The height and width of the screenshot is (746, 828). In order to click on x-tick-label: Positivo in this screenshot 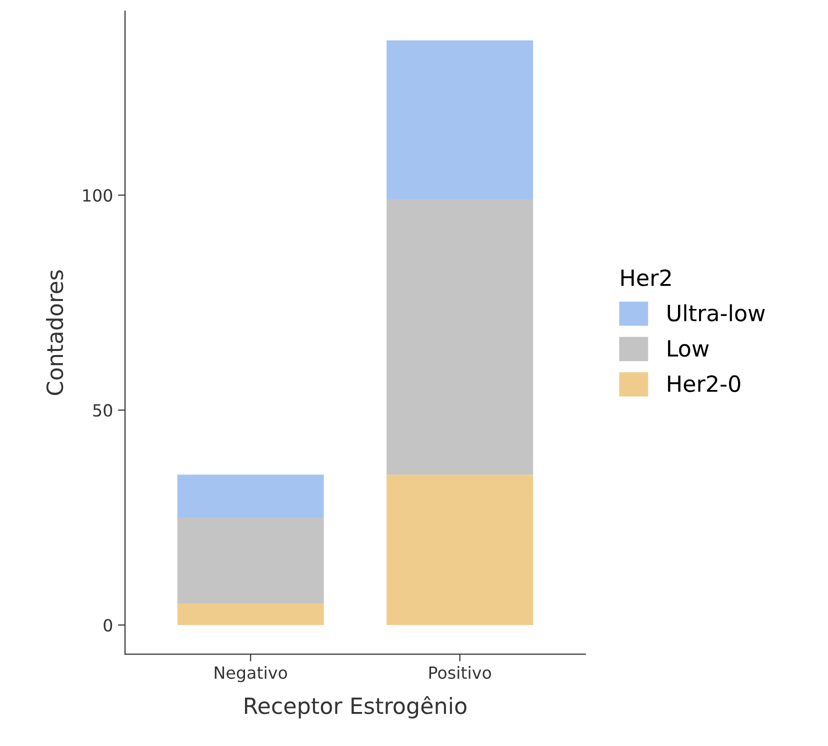, I will do `click(460, 672)`.